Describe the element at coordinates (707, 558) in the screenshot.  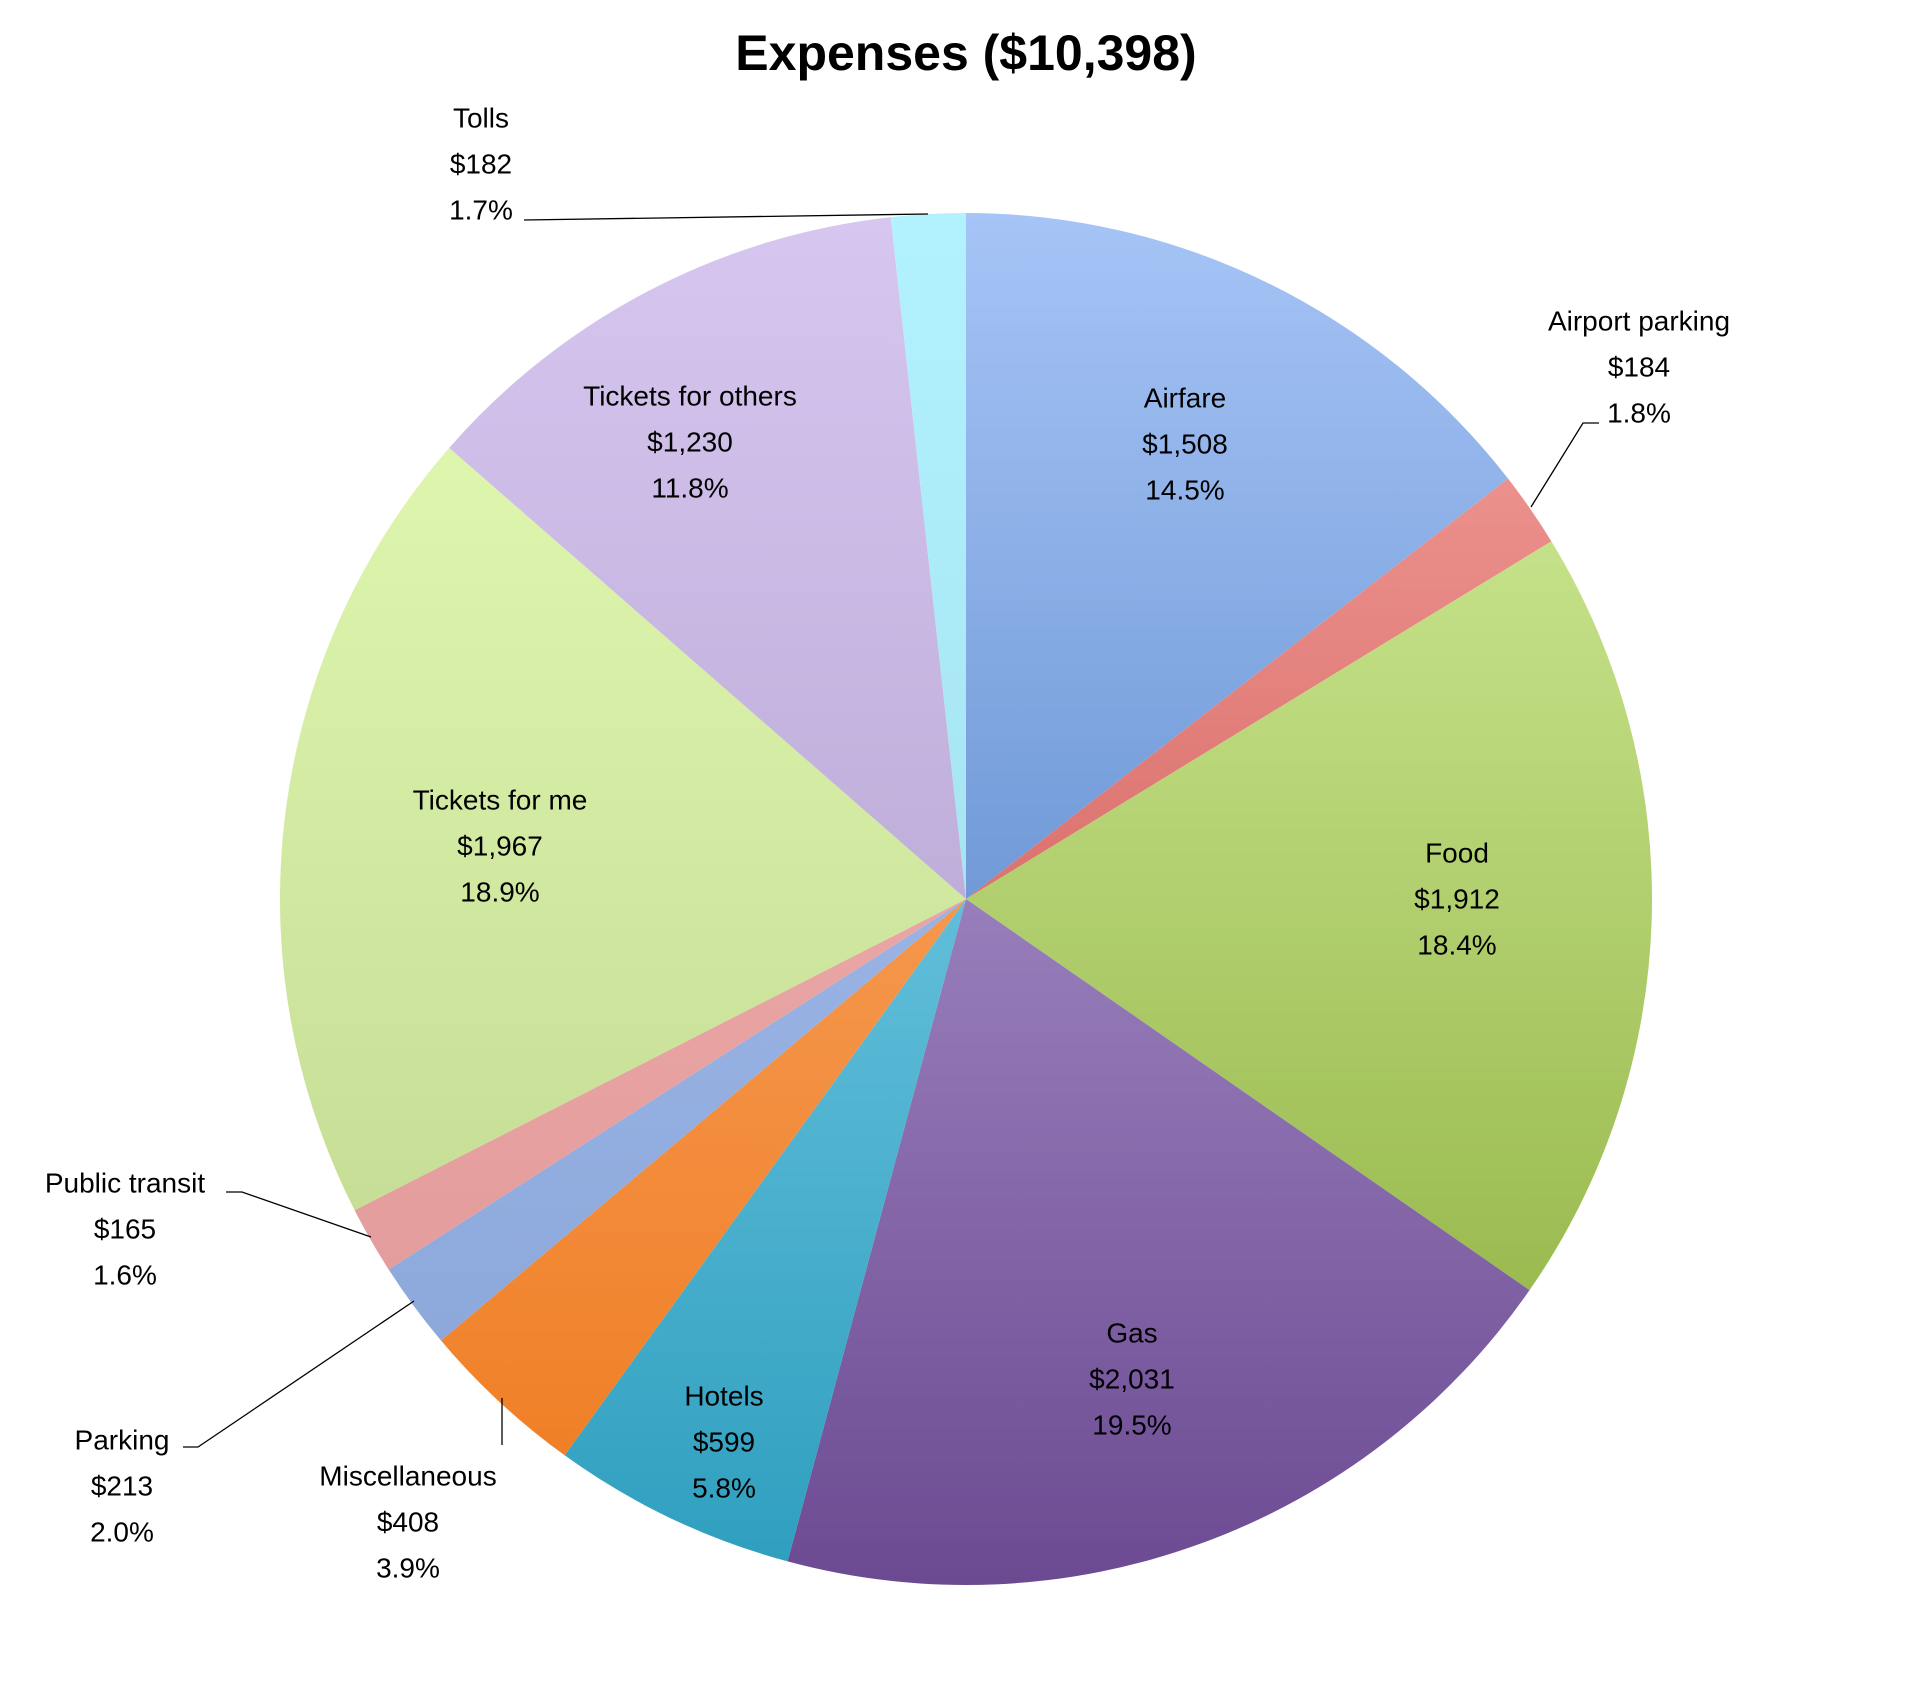
I see `slice-tickets-for-others` at that location.